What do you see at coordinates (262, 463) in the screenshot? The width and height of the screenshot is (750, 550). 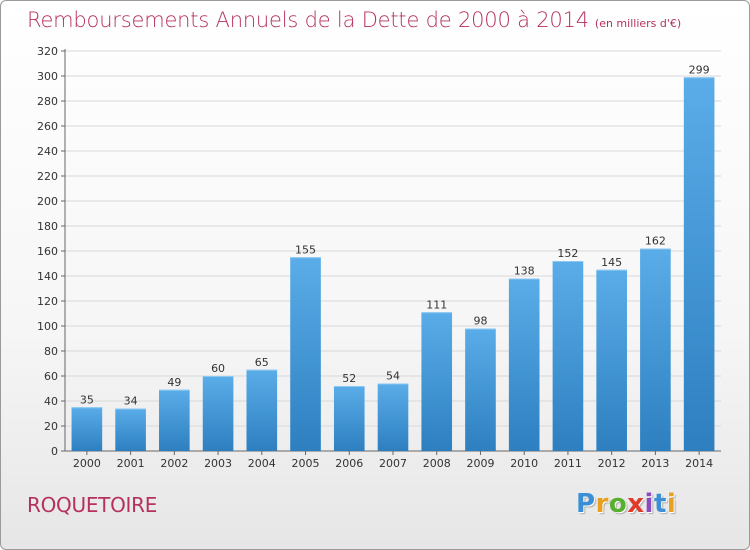 I see `x-tick-label: 2004` at bounding box center [262, 463].